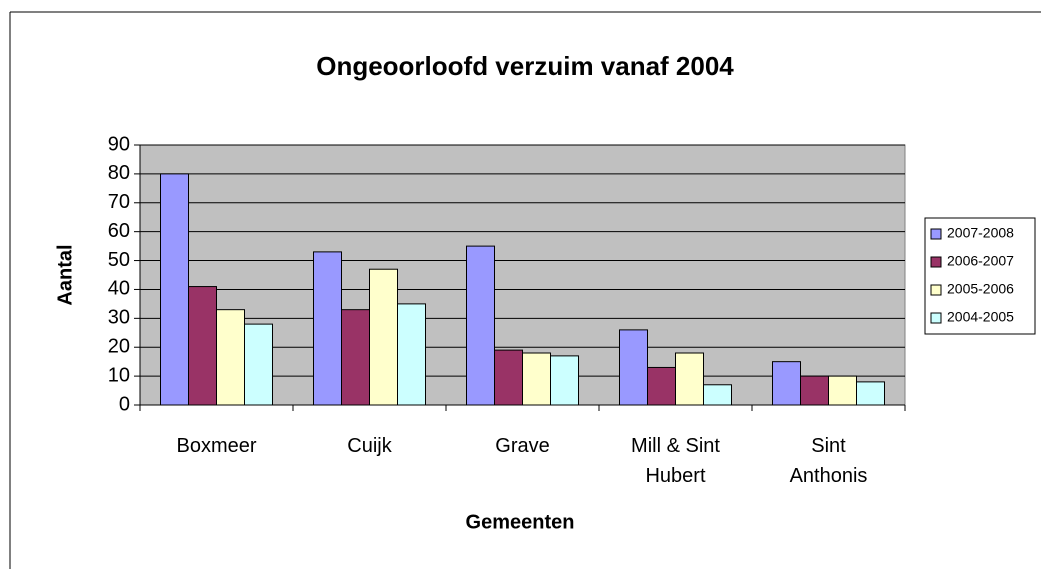  Describe the element at coordinates (119, 289) in the screenshot. I see `y-tick-label: 40` at that location.